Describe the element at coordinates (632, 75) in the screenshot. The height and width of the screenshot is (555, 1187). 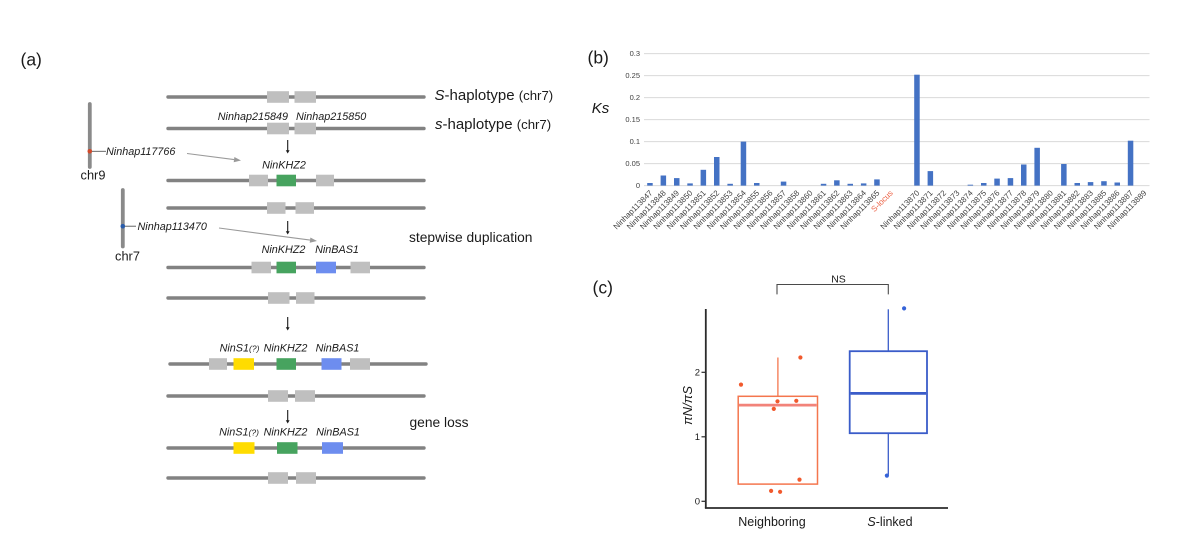
I see `svg-text: 0.25` at that location.